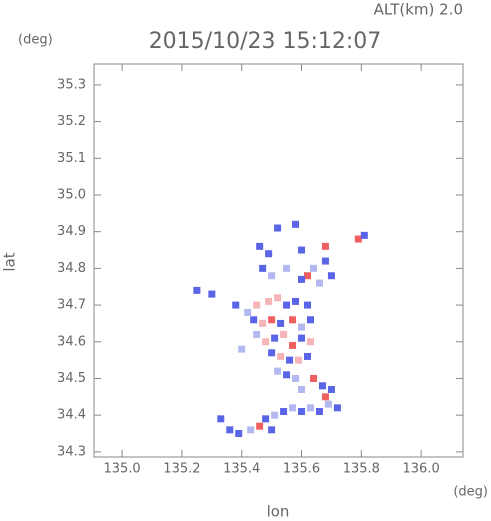  I want to click on y-axis-label: lat, so click(10, 261).